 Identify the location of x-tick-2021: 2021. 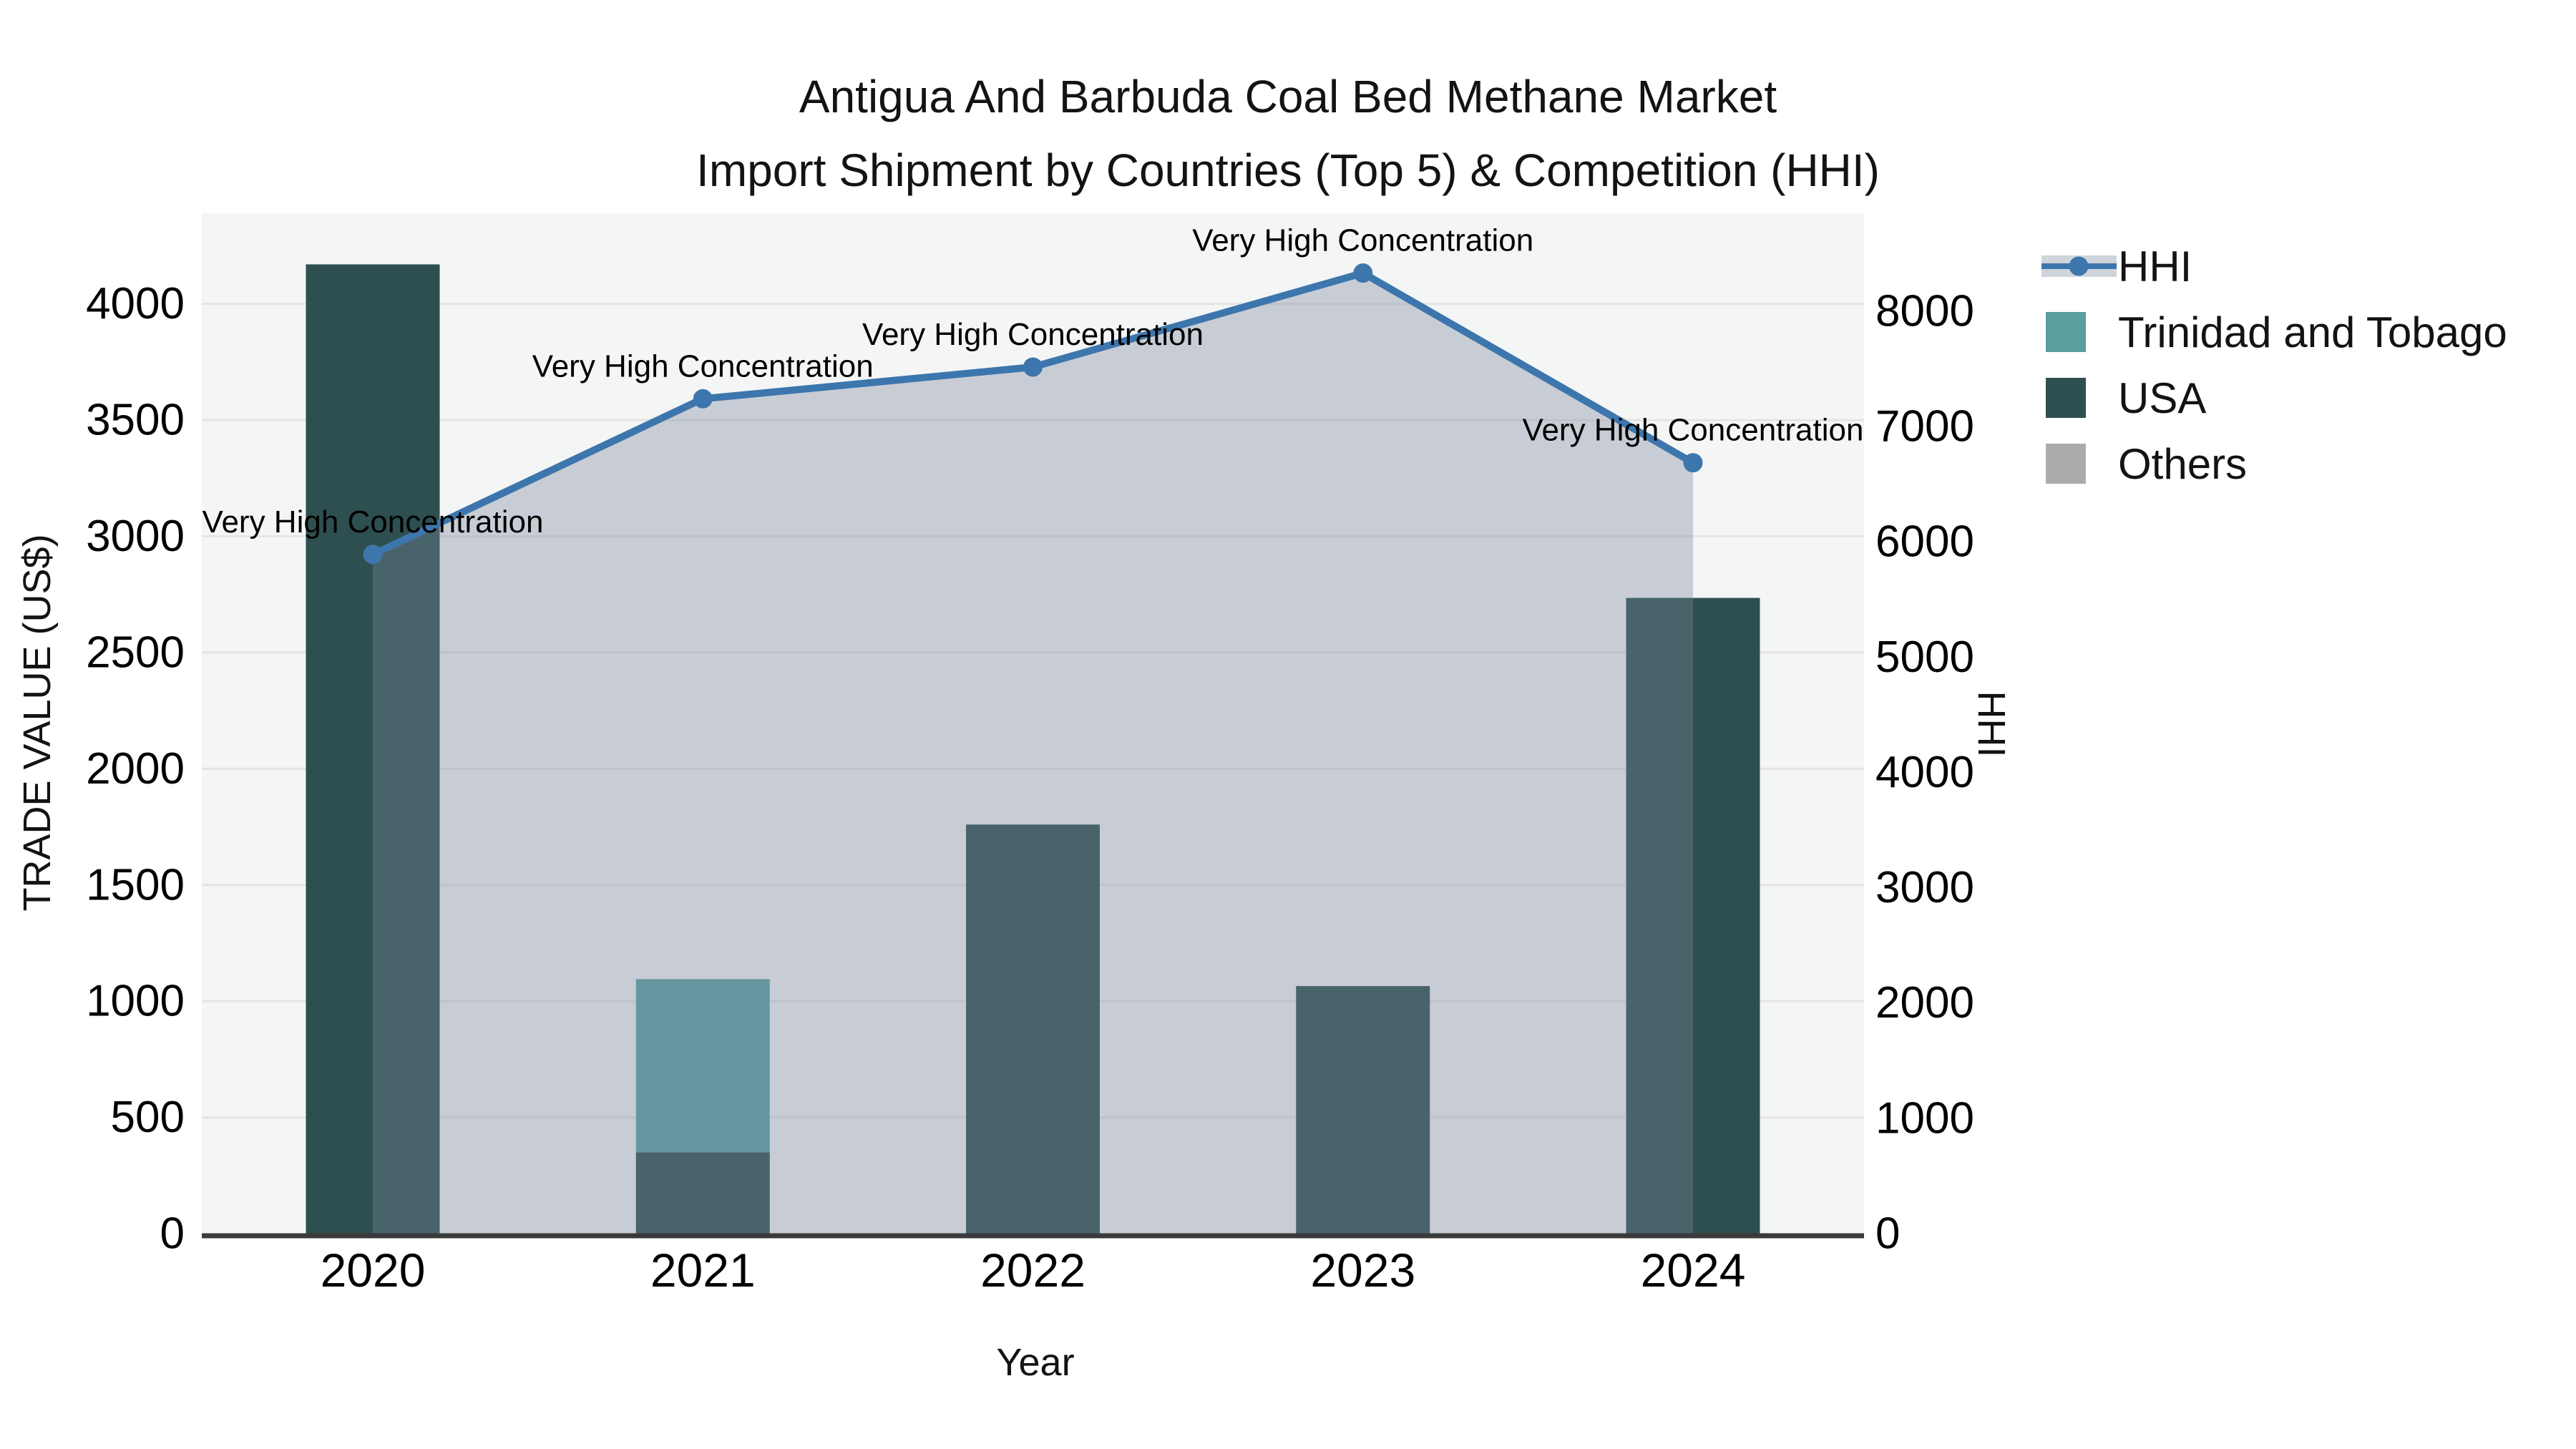
(703, 1270).